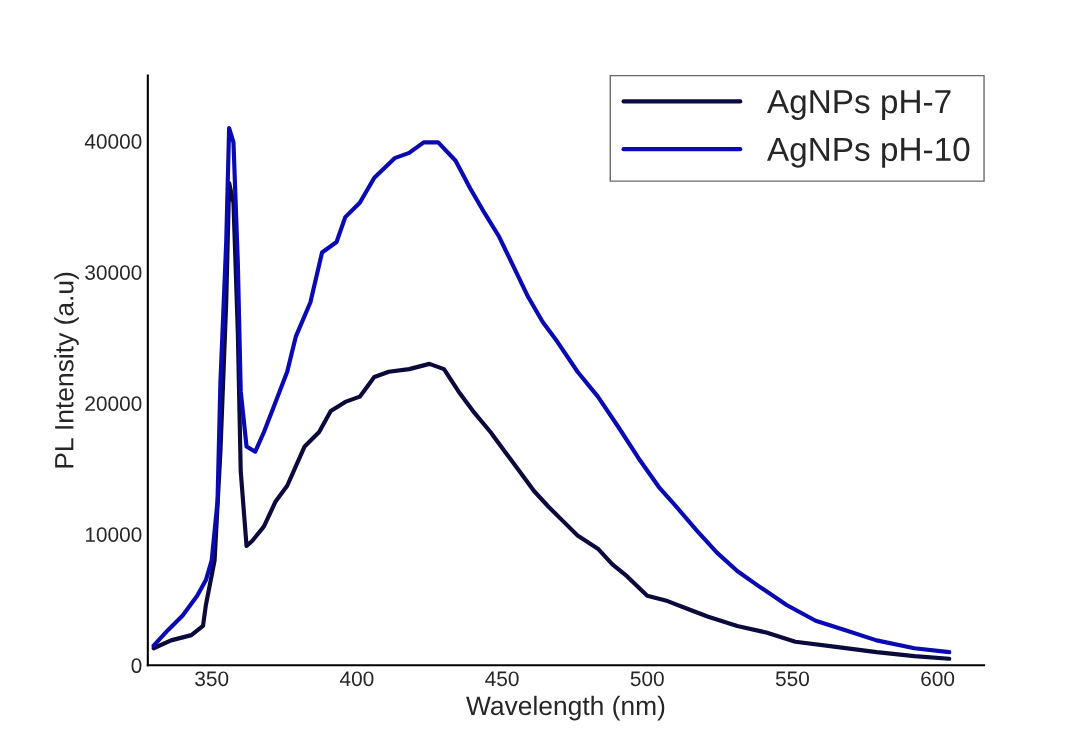 Image resolution: width=1079 pixels, height=756 pixels. Describe the element at coordinates (565, 708) in the screenshot. I see `x-axis-title: Wavelength (nm)` at that location.